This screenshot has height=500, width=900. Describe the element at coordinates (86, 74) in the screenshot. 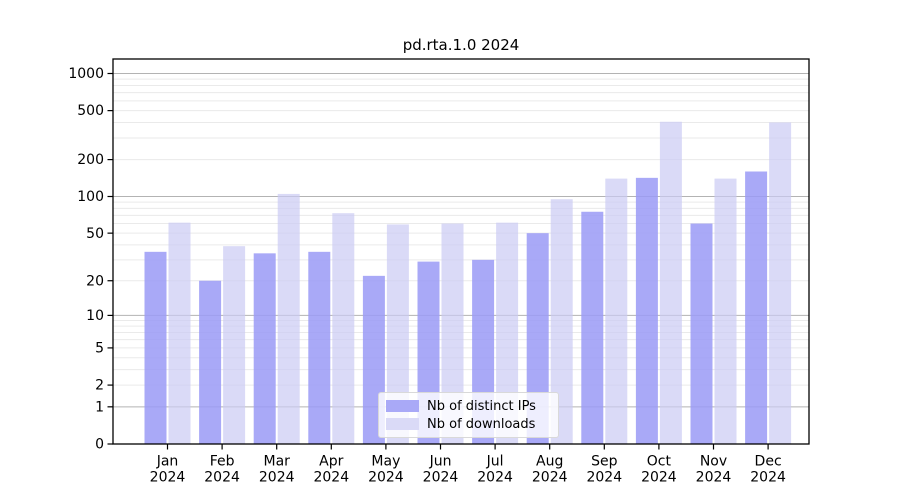

I see `y-tick-label: 1000` at that location.